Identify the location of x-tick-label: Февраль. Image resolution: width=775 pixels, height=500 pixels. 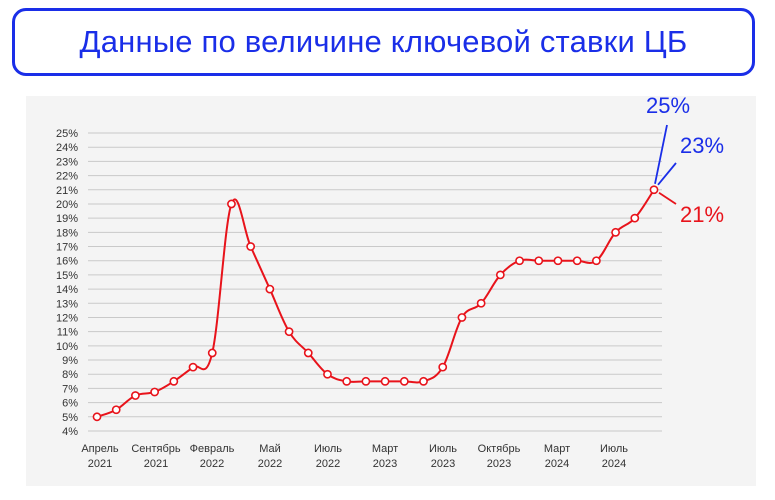
(212, 449).